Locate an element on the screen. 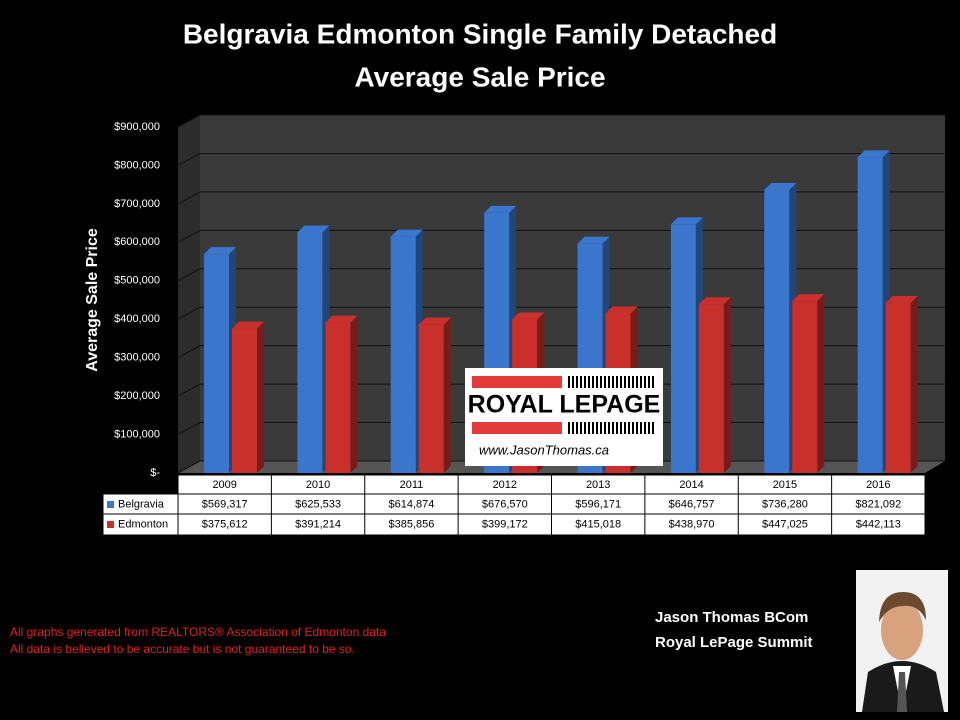  x-tick-label: 2015 is located at coordinates (785, 485).